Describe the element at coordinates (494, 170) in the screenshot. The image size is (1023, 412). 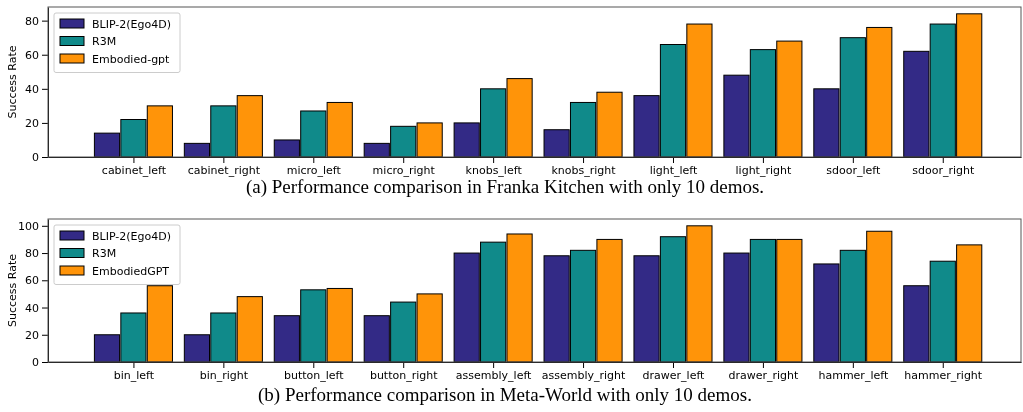
I see `x-tick-label: knobs_left` at that location.